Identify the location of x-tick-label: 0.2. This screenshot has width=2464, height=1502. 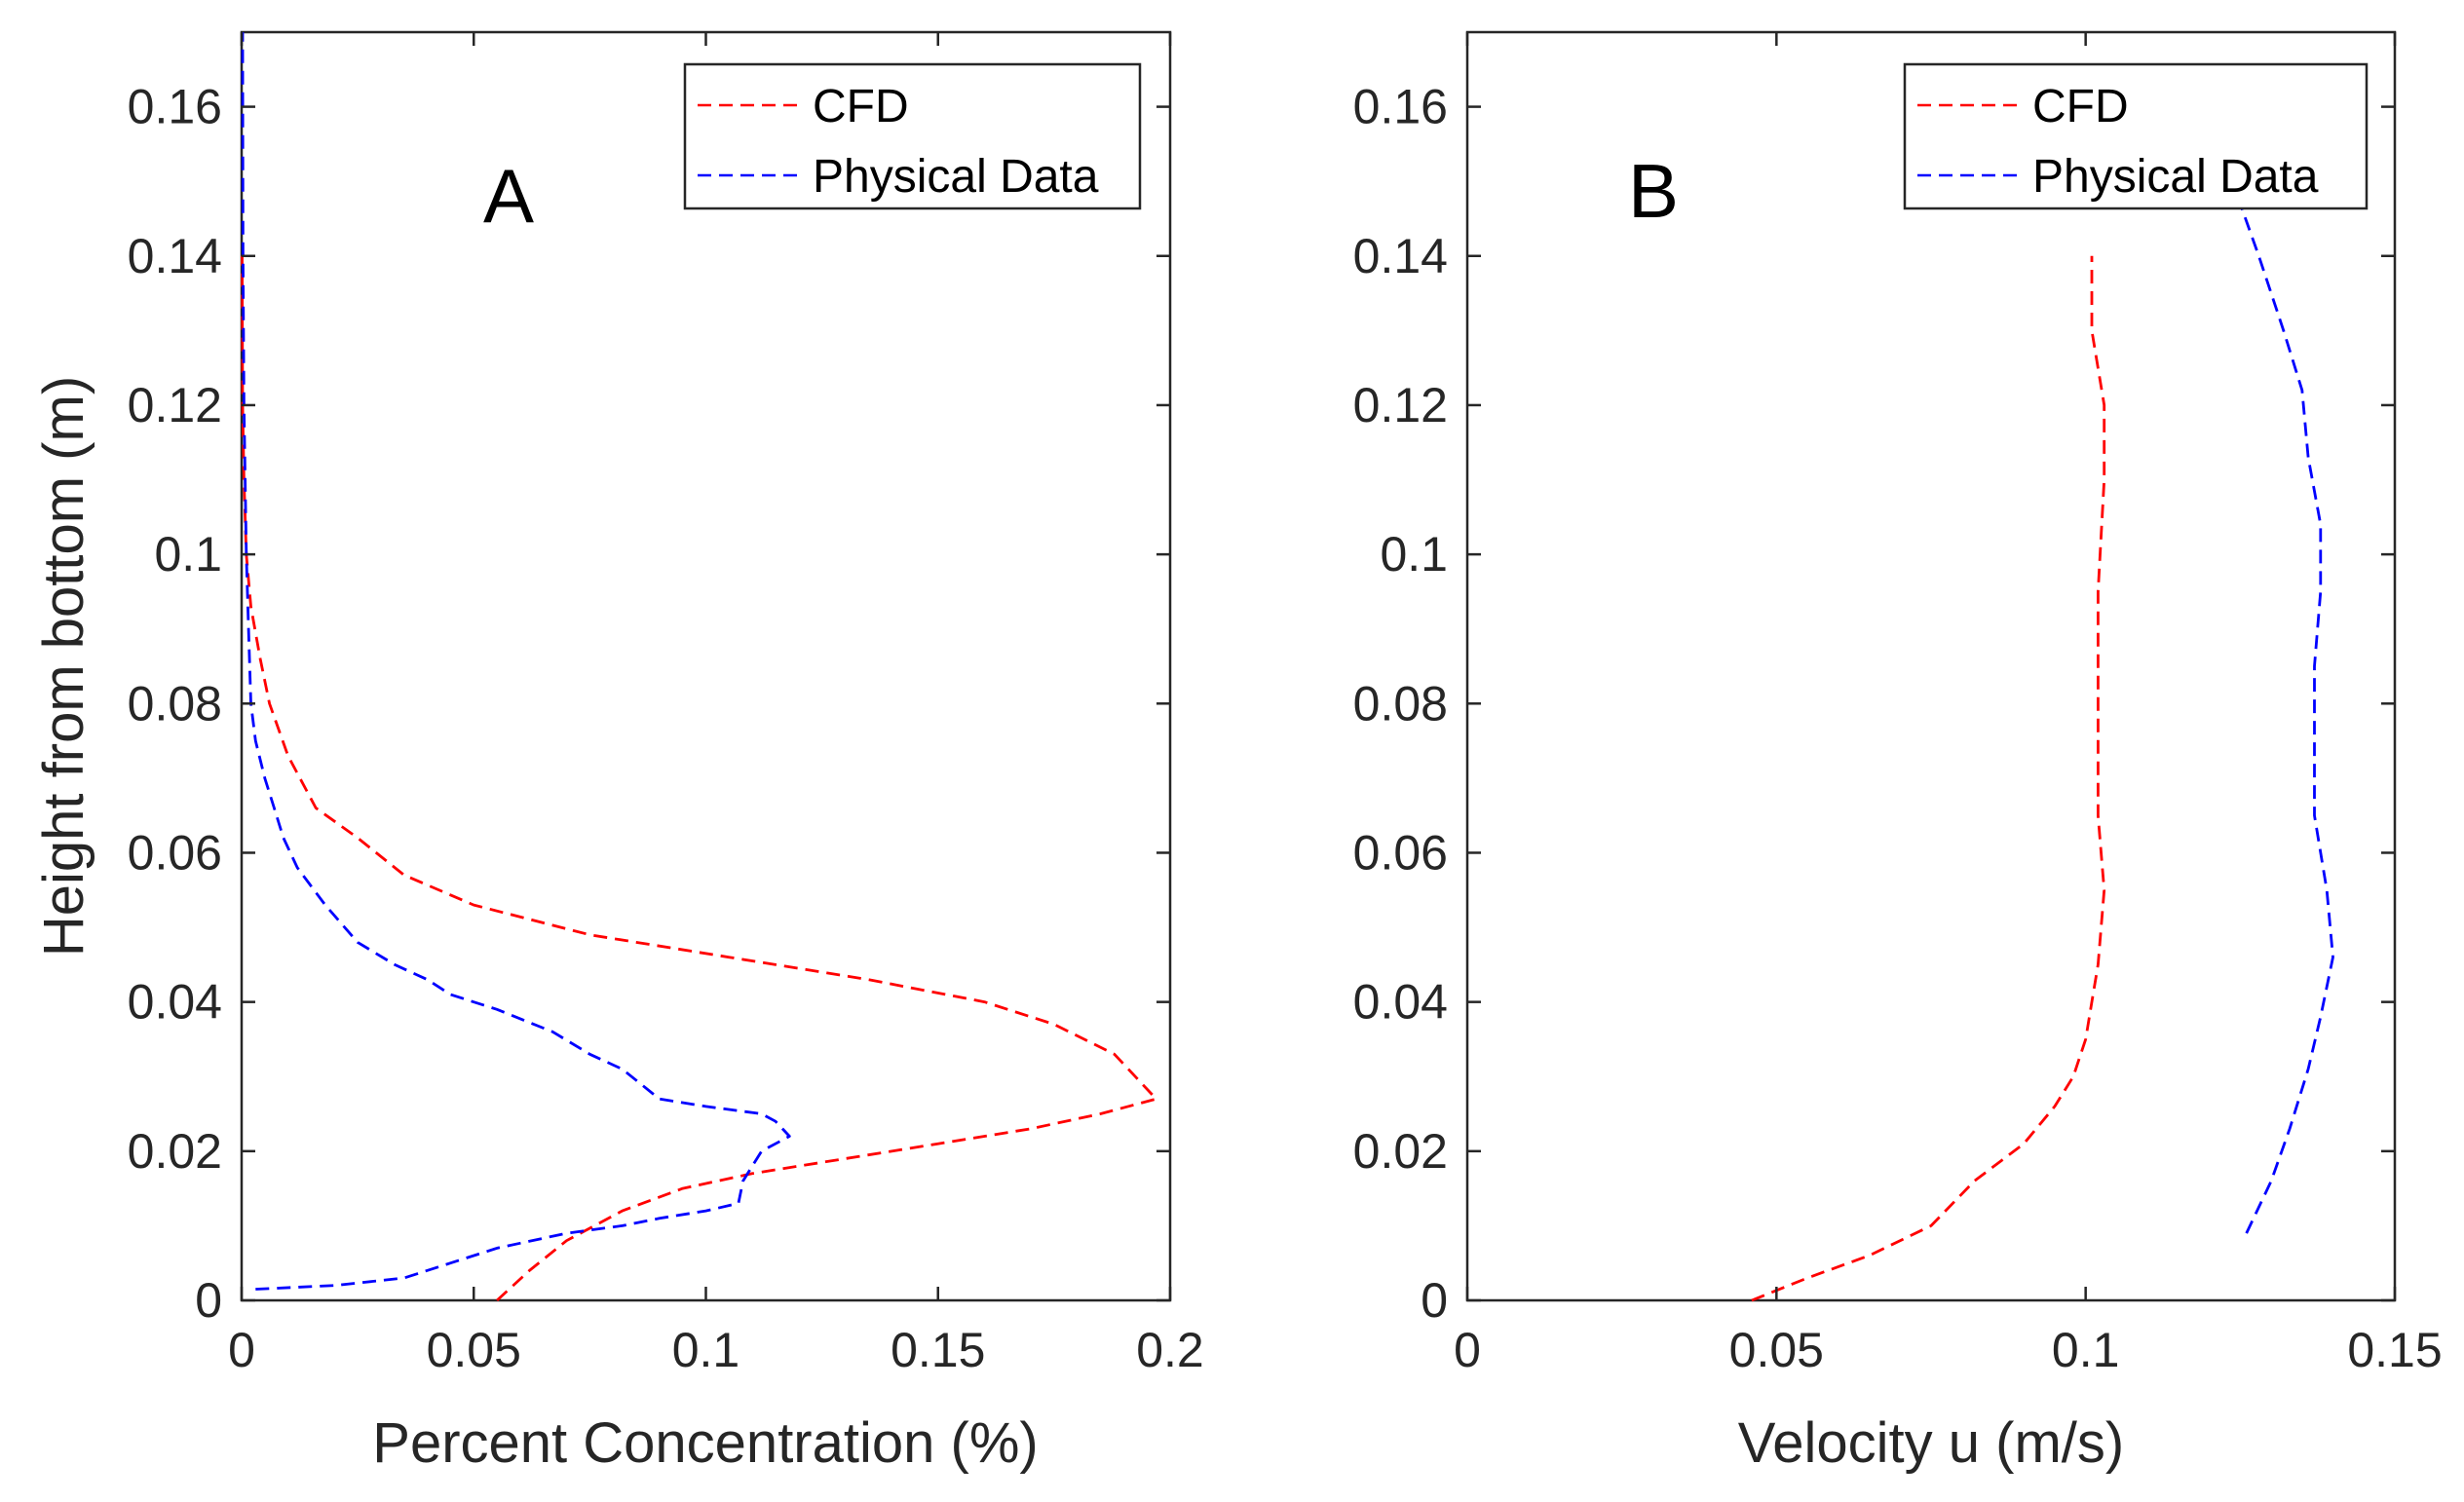
(1170, 1350).